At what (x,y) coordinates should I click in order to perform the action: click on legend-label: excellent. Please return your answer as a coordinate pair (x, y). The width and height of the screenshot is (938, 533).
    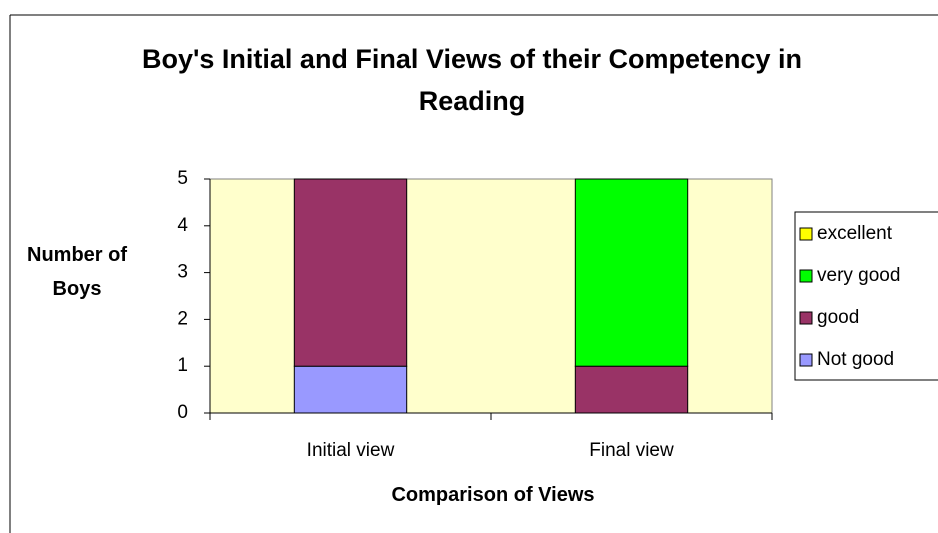
    Looking at the image, I should click on (855, 233).